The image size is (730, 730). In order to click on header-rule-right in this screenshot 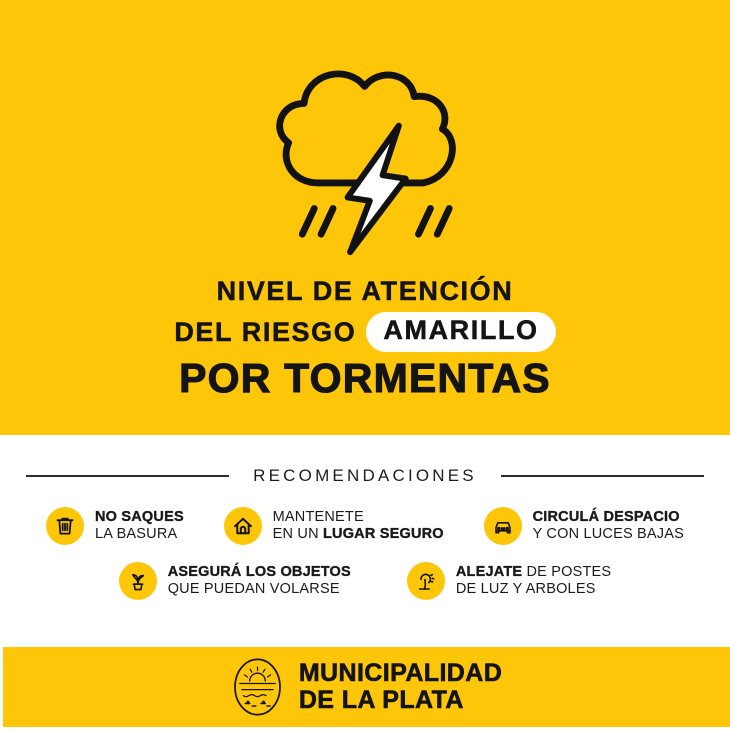, I will do `click(602, 476)`.